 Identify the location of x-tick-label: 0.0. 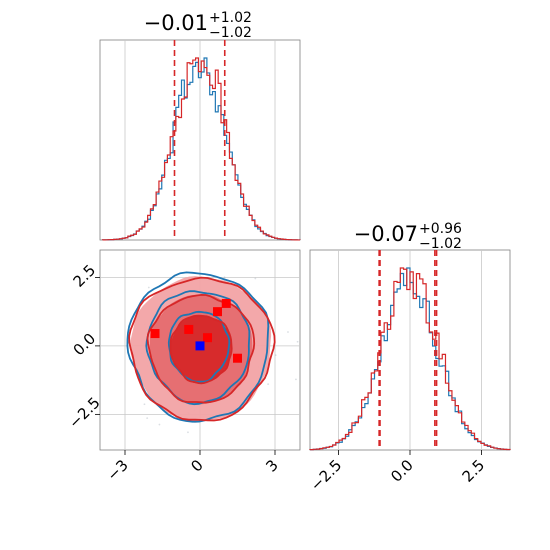
(402, 471).